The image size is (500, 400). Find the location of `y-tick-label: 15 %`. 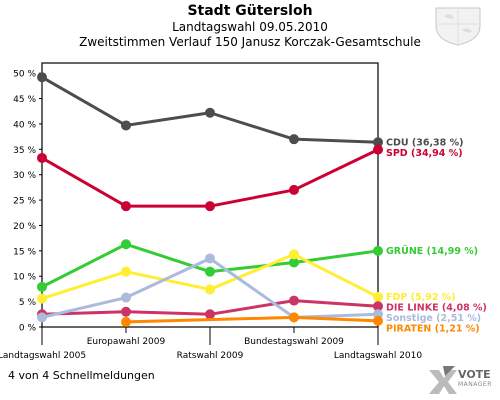

y-tick-label: 15 % is located at coordinates (24, 252).